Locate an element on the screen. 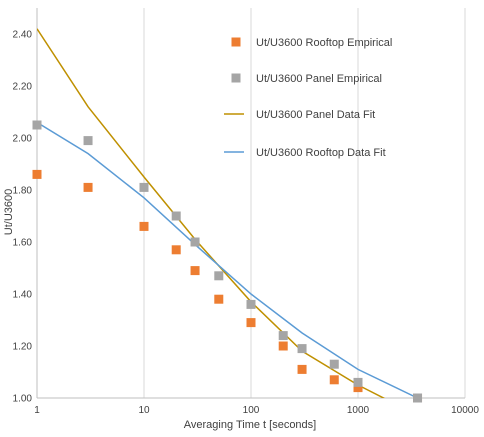 The image size is (484, 437). x-tick-label: 10 is located at coordinates (144, 410).